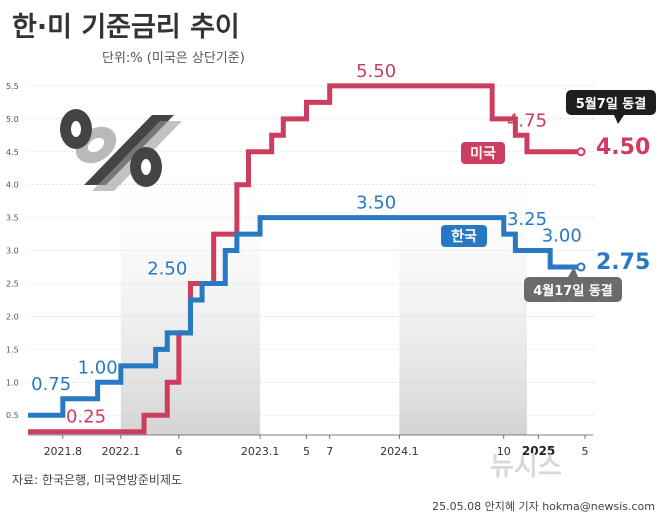  I want to click on us-tag: 미국, so click(483, 154).